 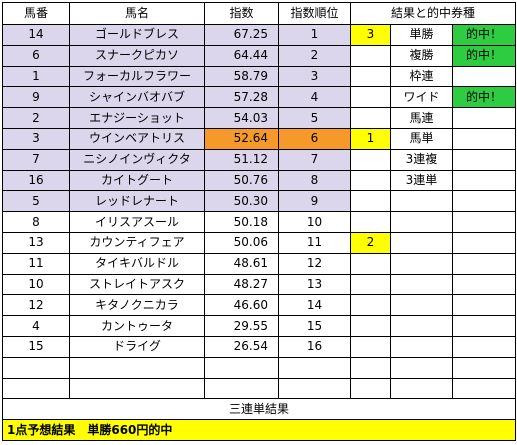 What do you see at coordinates (314, 222) in the screenshot?
I see `index-rank: 10` at bounding box center [314, 222].